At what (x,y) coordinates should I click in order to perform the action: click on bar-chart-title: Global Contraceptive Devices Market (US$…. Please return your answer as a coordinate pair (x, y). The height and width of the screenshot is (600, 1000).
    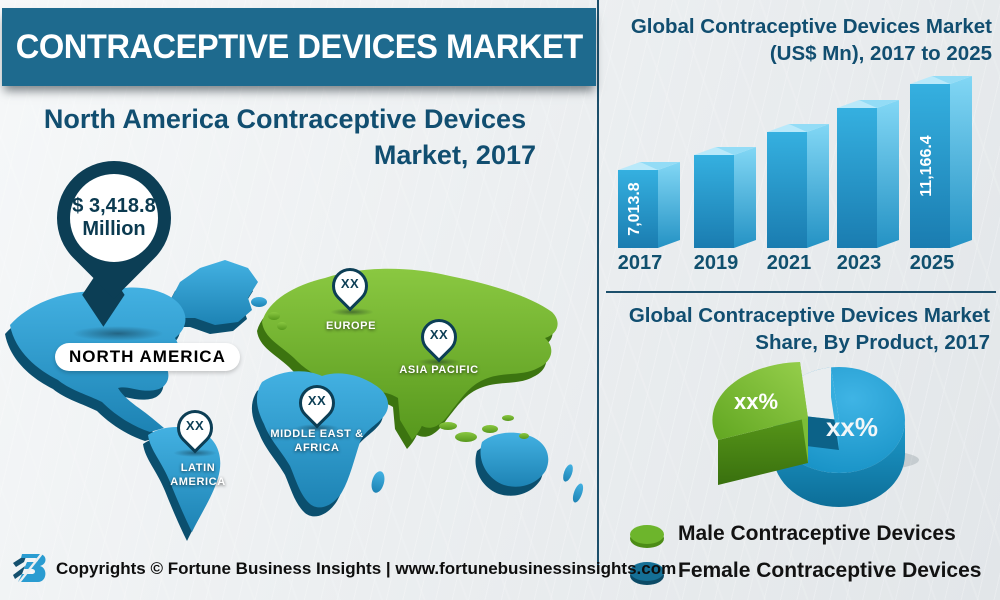
    Looking at the image, I should click on (800, 40).